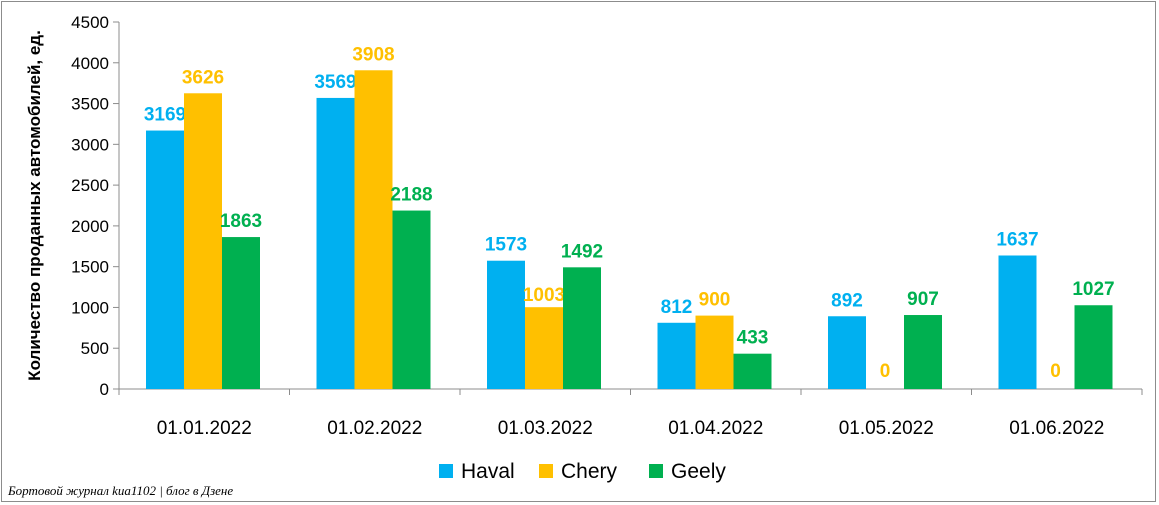  What do you see at coordinates (698, 471) in the screenshot?
I see `legend-label-geely: Geely` at bounding box center [698, 471].